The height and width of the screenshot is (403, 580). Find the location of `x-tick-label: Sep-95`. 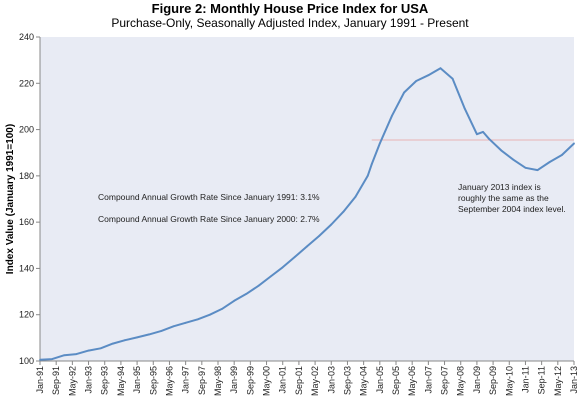

x-tick-label: Sep-95 is located at coordinates (153, 380).